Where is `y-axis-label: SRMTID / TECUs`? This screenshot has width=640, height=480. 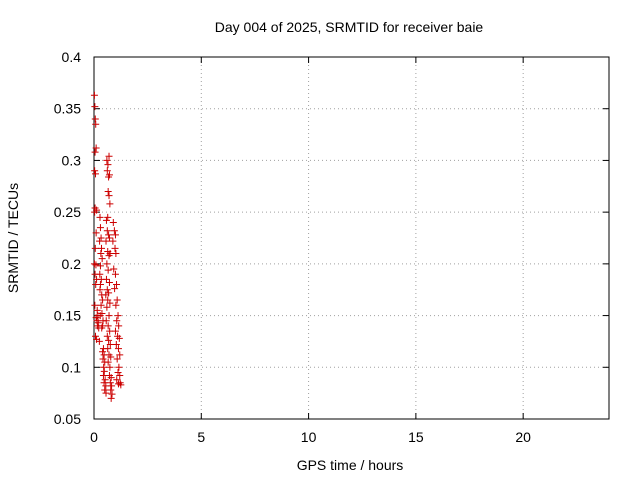
y-axis-label: SRMTID / TECUs is located at coordinates (13, 238).